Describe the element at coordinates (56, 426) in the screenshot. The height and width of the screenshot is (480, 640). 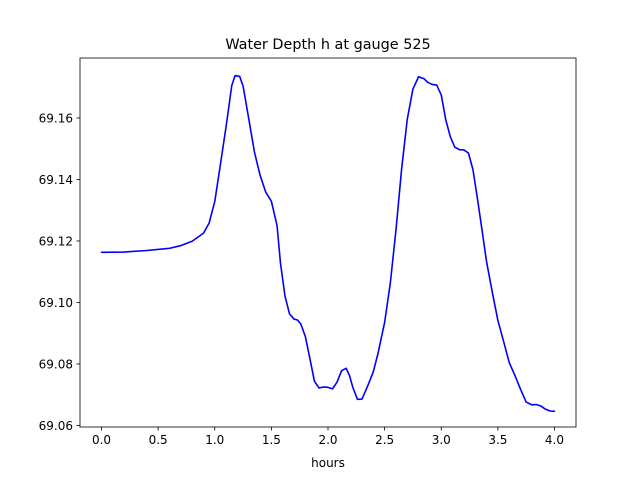
I see `y-tick-label: 69.06` at that location.